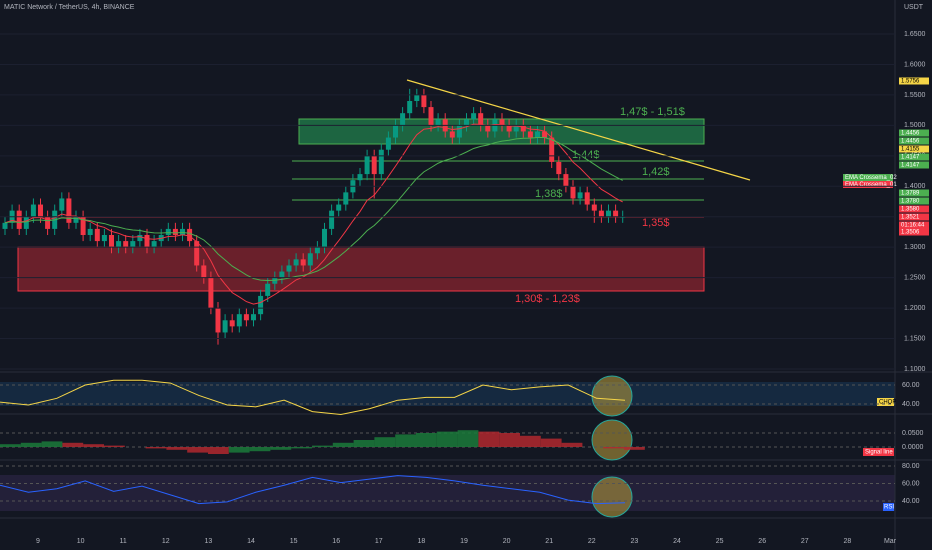 The image size is (932, 550). I want to click on price-tag-label: 01:16:44, so click(913, 226).